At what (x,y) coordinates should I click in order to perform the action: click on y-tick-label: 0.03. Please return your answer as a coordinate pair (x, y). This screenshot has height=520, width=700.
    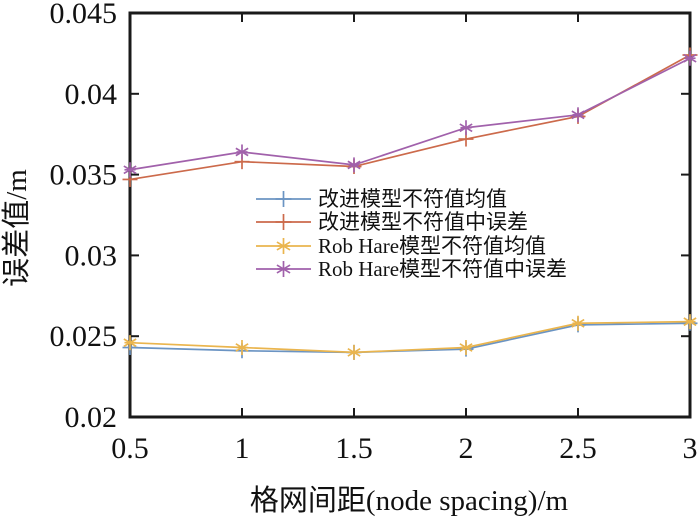
    Looking at the image, I should click on (91, 255).